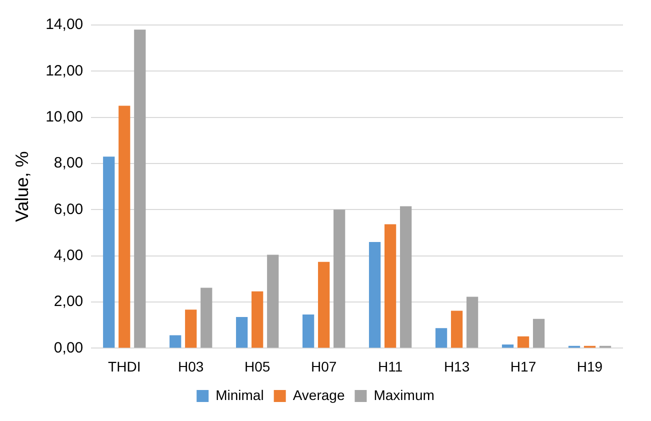 This screenshot has height=421, width=651. Describe the element at coordinates (69, 255) in the screenshot. I see `y-tick-label: 4,00` at that location.